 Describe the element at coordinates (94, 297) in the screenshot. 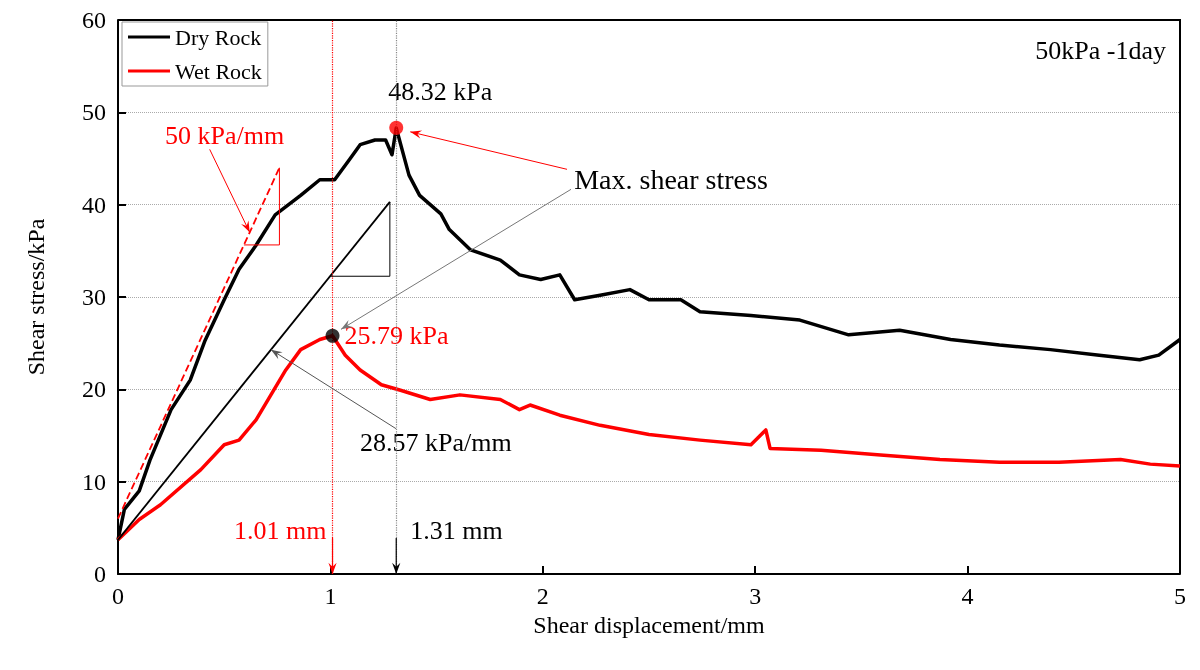

I see `y-tick-label: 30` at that location.